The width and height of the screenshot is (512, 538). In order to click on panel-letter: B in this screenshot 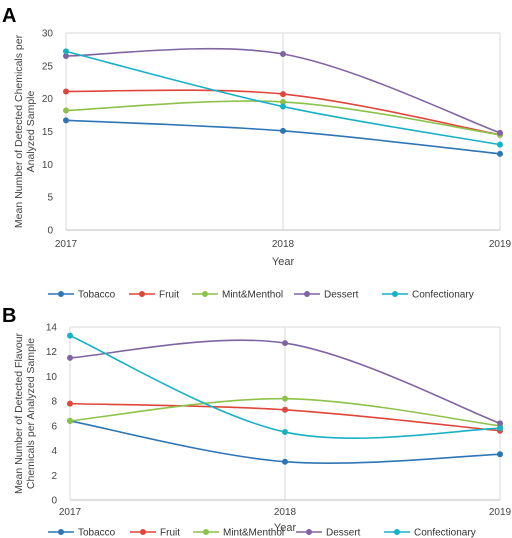, I will do `click(9, 316)`.